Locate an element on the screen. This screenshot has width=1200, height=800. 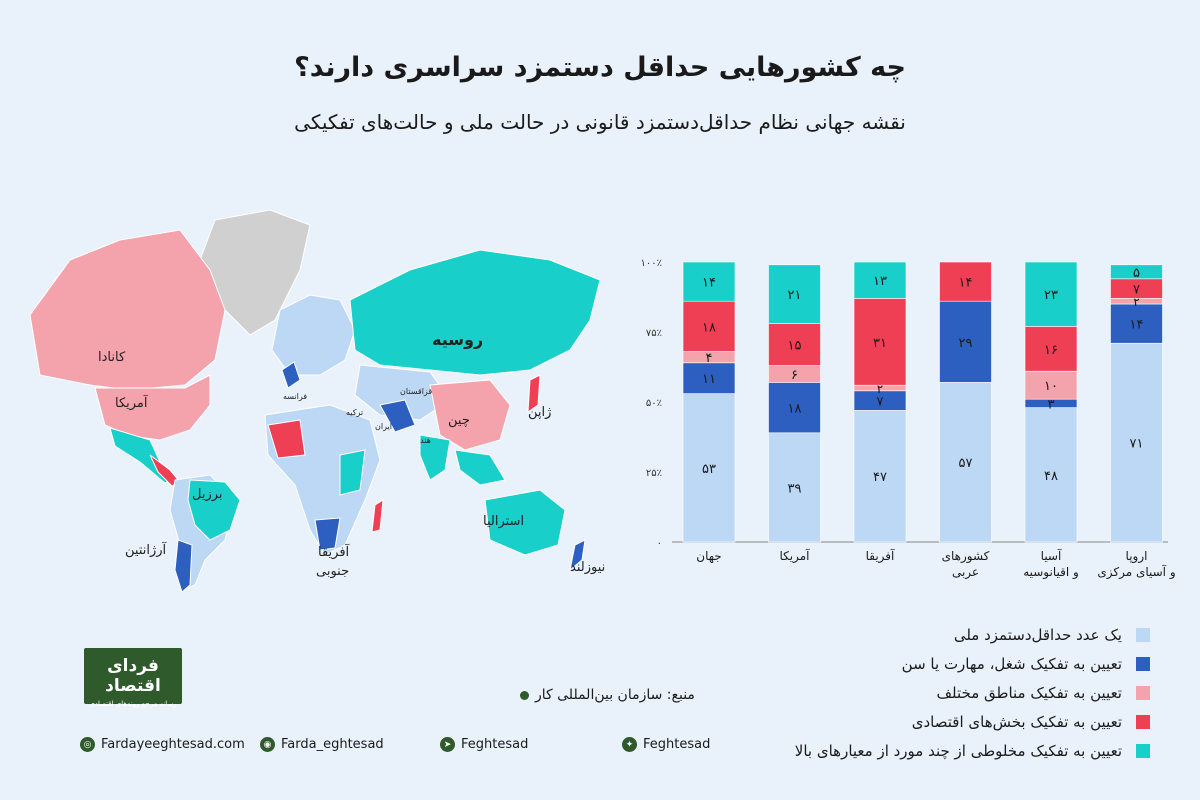
map-label-canada: کانادا is located at coordinates (112, 357).